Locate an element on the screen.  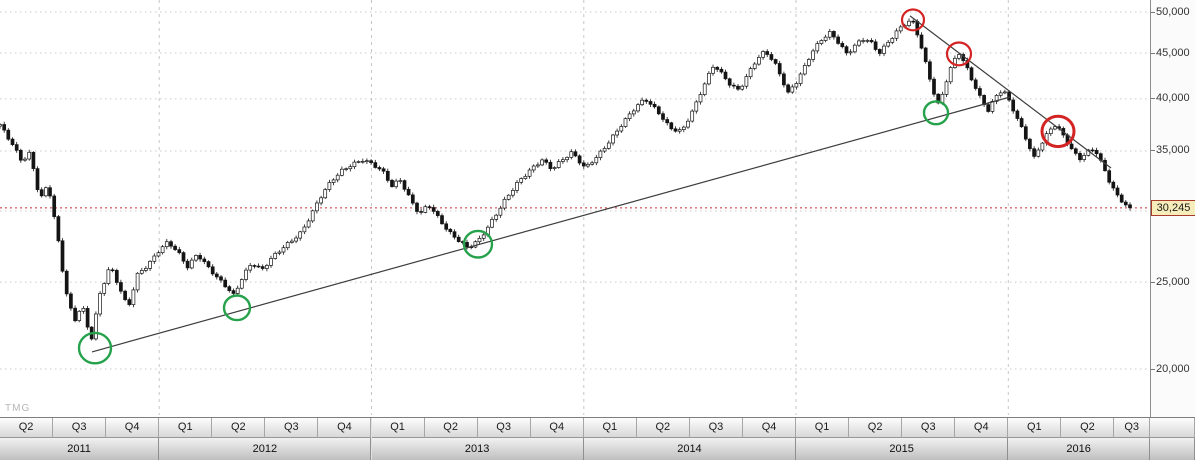
higher-low-2013-circle is located at coordinates (478, 244).